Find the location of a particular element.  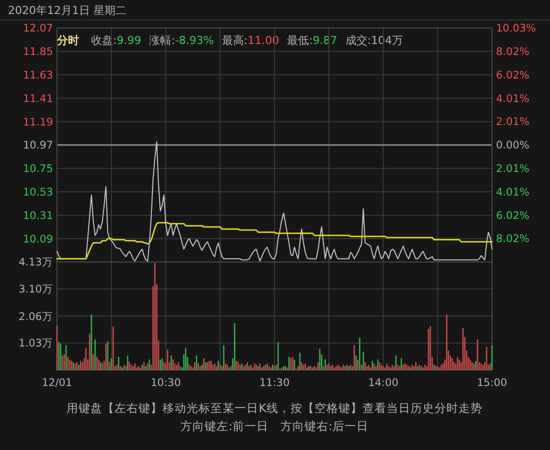

y-tick-label: 10.75 is located at coordinates (37, 169).